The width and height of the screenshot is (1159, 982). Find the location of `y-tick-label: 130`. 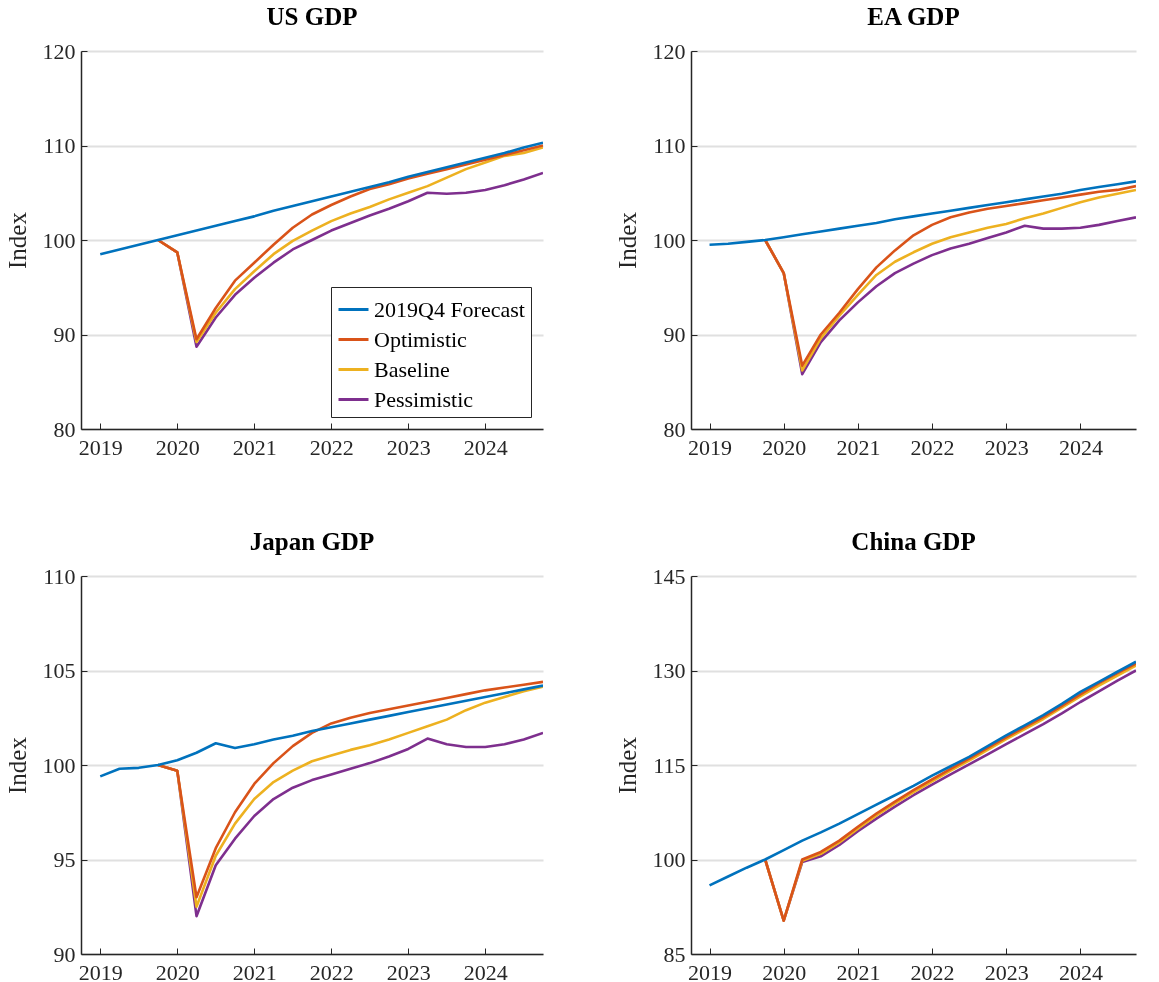

y-tick-label: 130 is located at coordinates (669, 670).